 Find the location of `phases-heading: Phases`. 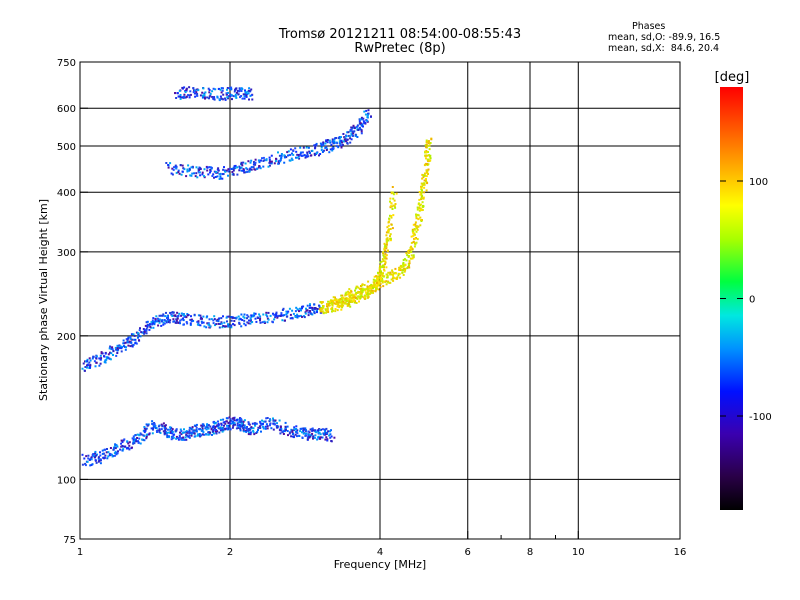

phases-heading: Phases is located at coordinates (649, 26).